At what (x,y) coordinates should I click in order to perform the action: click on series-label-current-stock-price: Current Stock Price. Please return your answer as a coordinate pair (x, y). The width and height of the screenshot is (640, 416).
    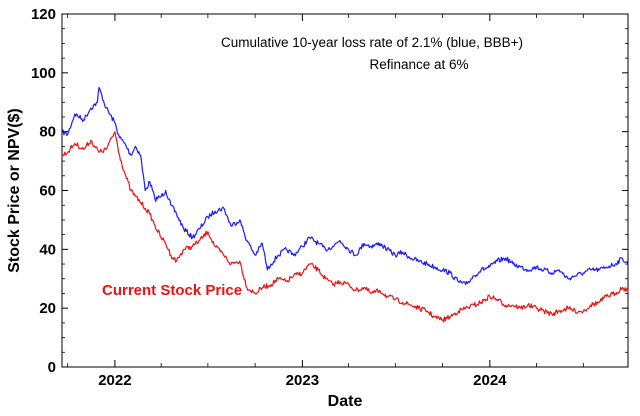
    Looking at the image, I should click on (172, 290).